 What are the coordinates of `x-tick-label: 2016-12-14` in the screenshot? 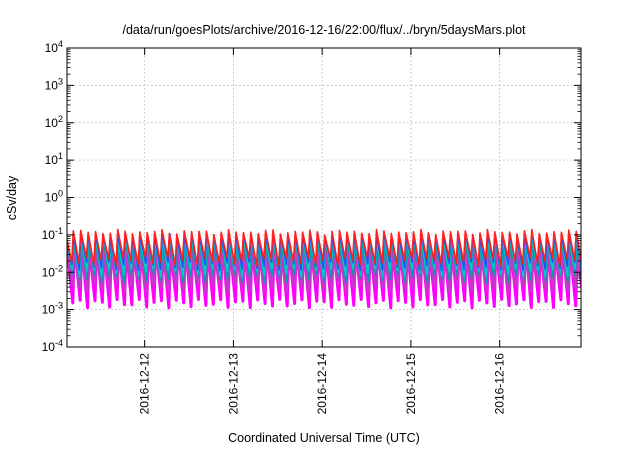 It's located at (322, 384).